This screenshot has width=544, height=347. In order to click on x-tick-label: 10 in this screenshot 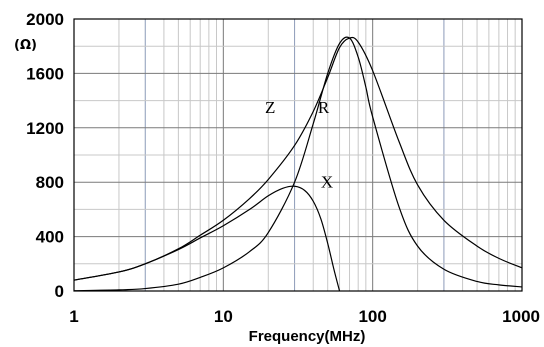, I will do `click(223, 316)`.